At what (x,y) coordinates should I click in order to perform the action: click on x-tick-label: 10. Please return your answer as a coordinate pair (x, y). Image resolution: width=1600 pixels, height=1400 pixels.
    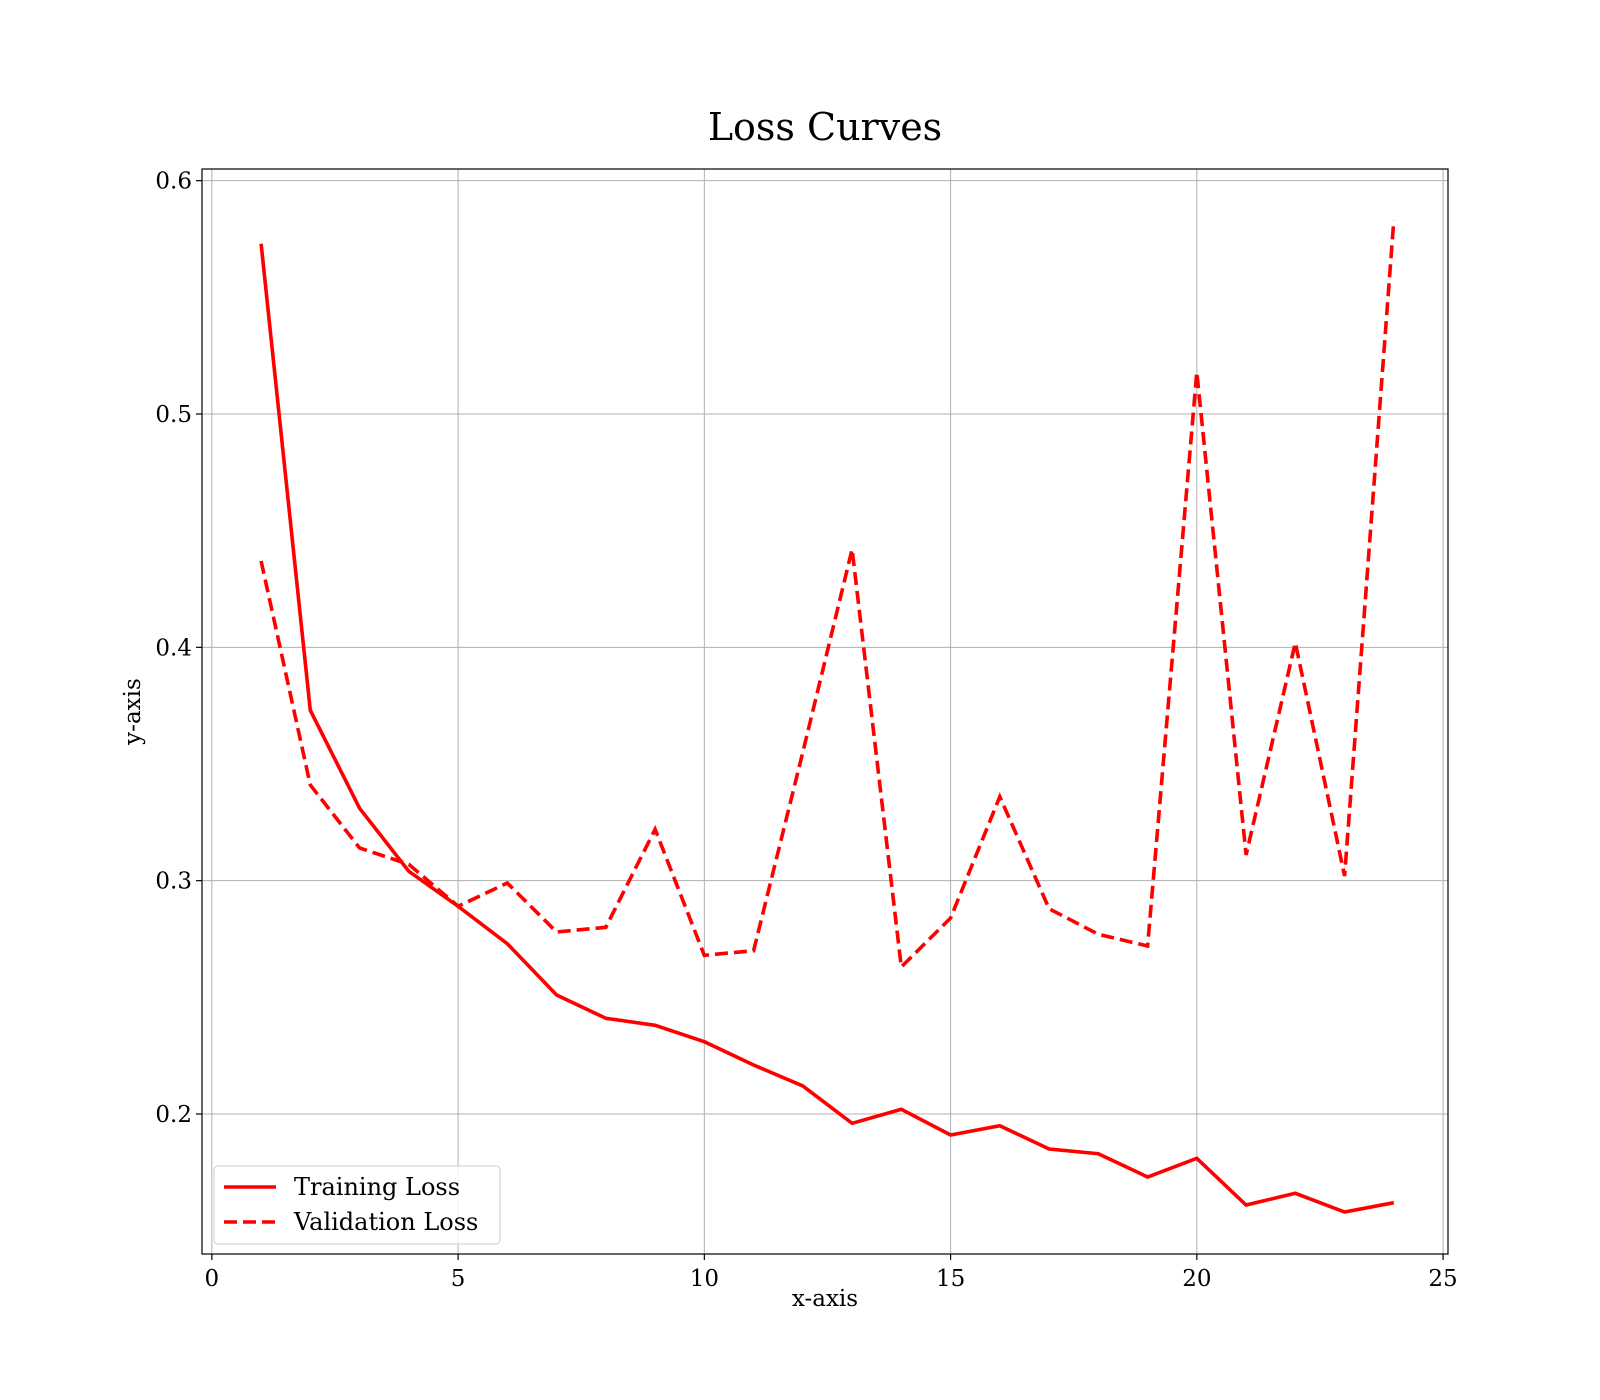
    Looking at the image, I should click on (704, 1279).